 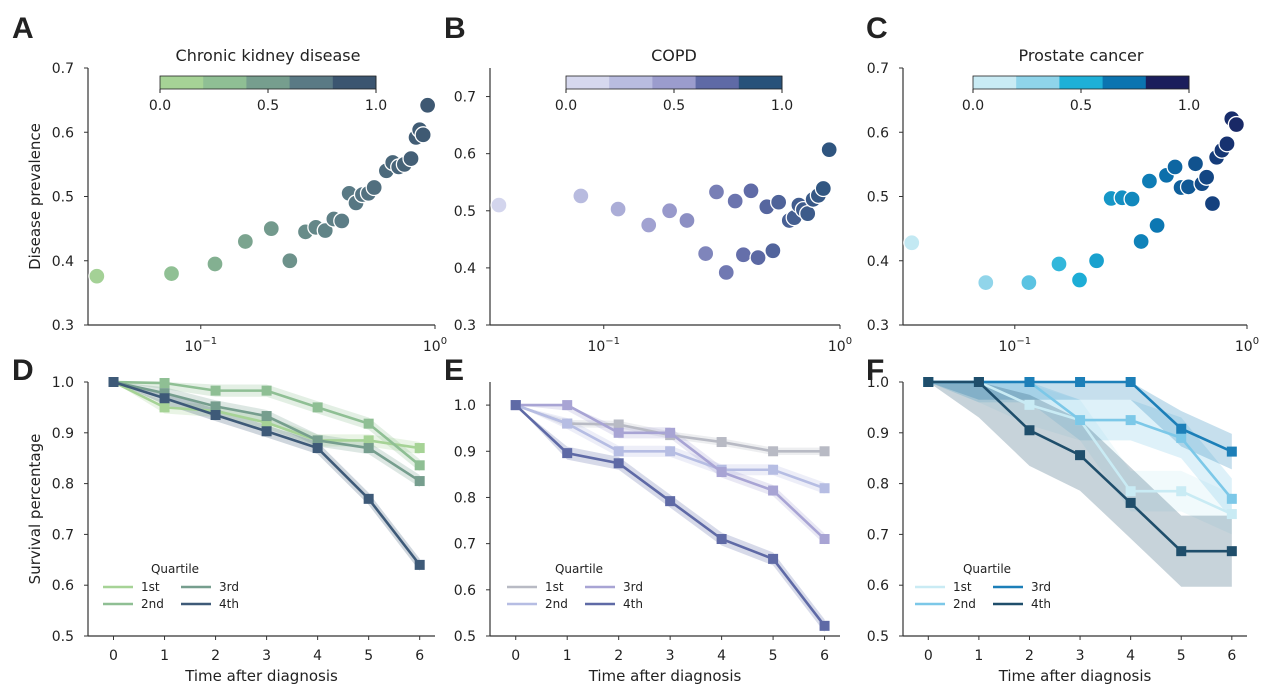 What do you see at coordinates (721, 656) in the screenshot?
I see `x-tick-label: 4` at bounding box center [721, 656].